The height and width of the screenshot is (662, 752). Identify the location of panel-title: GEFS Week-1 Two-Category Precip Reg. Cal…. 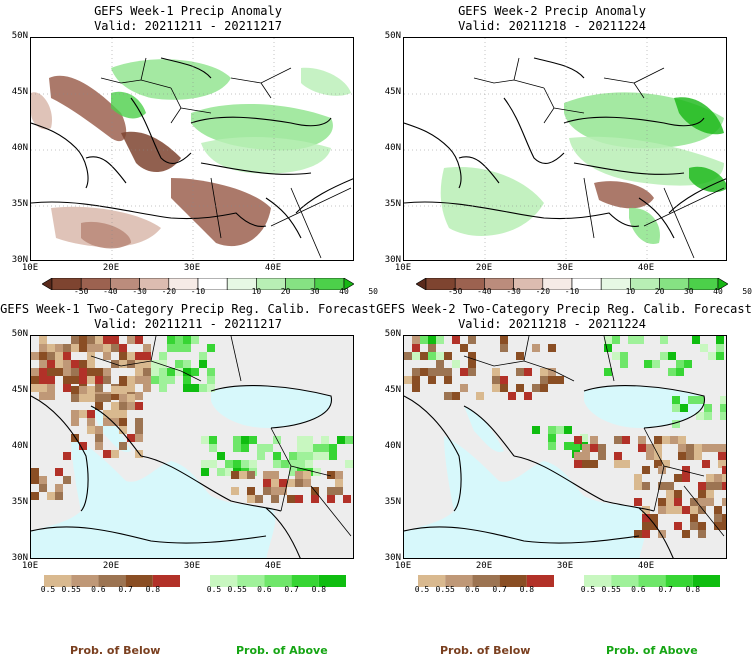
(188, 309).